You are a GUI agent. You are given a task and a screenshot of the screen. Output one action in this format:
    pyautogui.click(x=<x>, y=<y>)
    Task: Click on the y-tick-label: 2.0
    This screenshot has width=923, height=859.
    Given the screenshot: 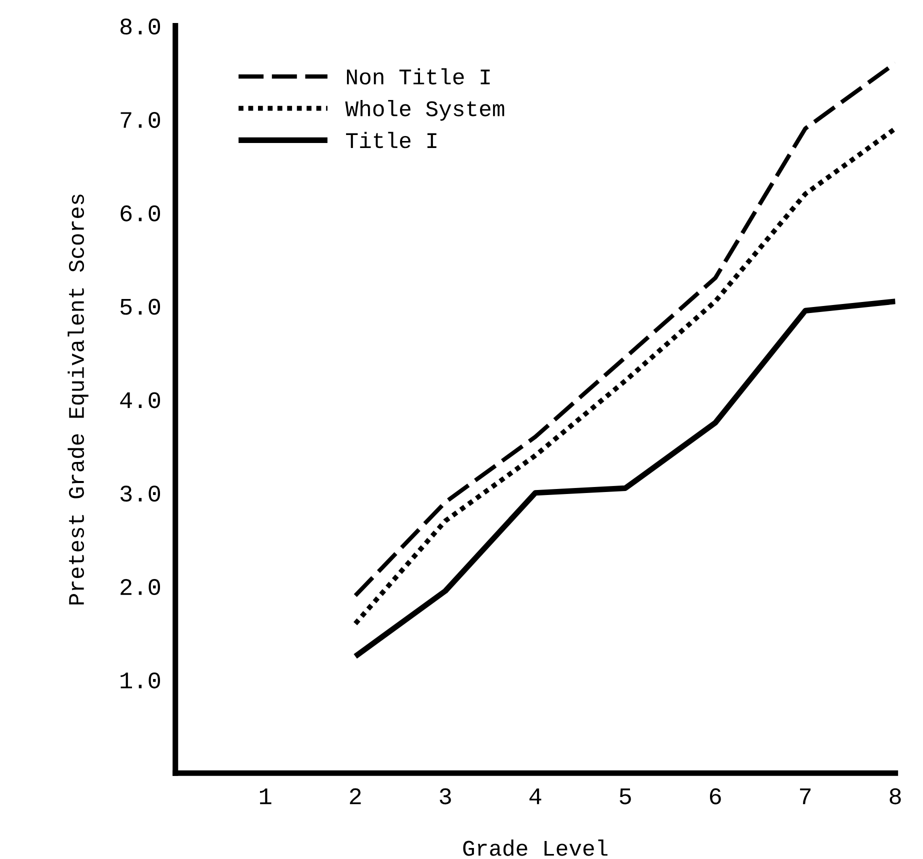 What is the action you would take?
    pyautogui.click(x=140, y=587)
    